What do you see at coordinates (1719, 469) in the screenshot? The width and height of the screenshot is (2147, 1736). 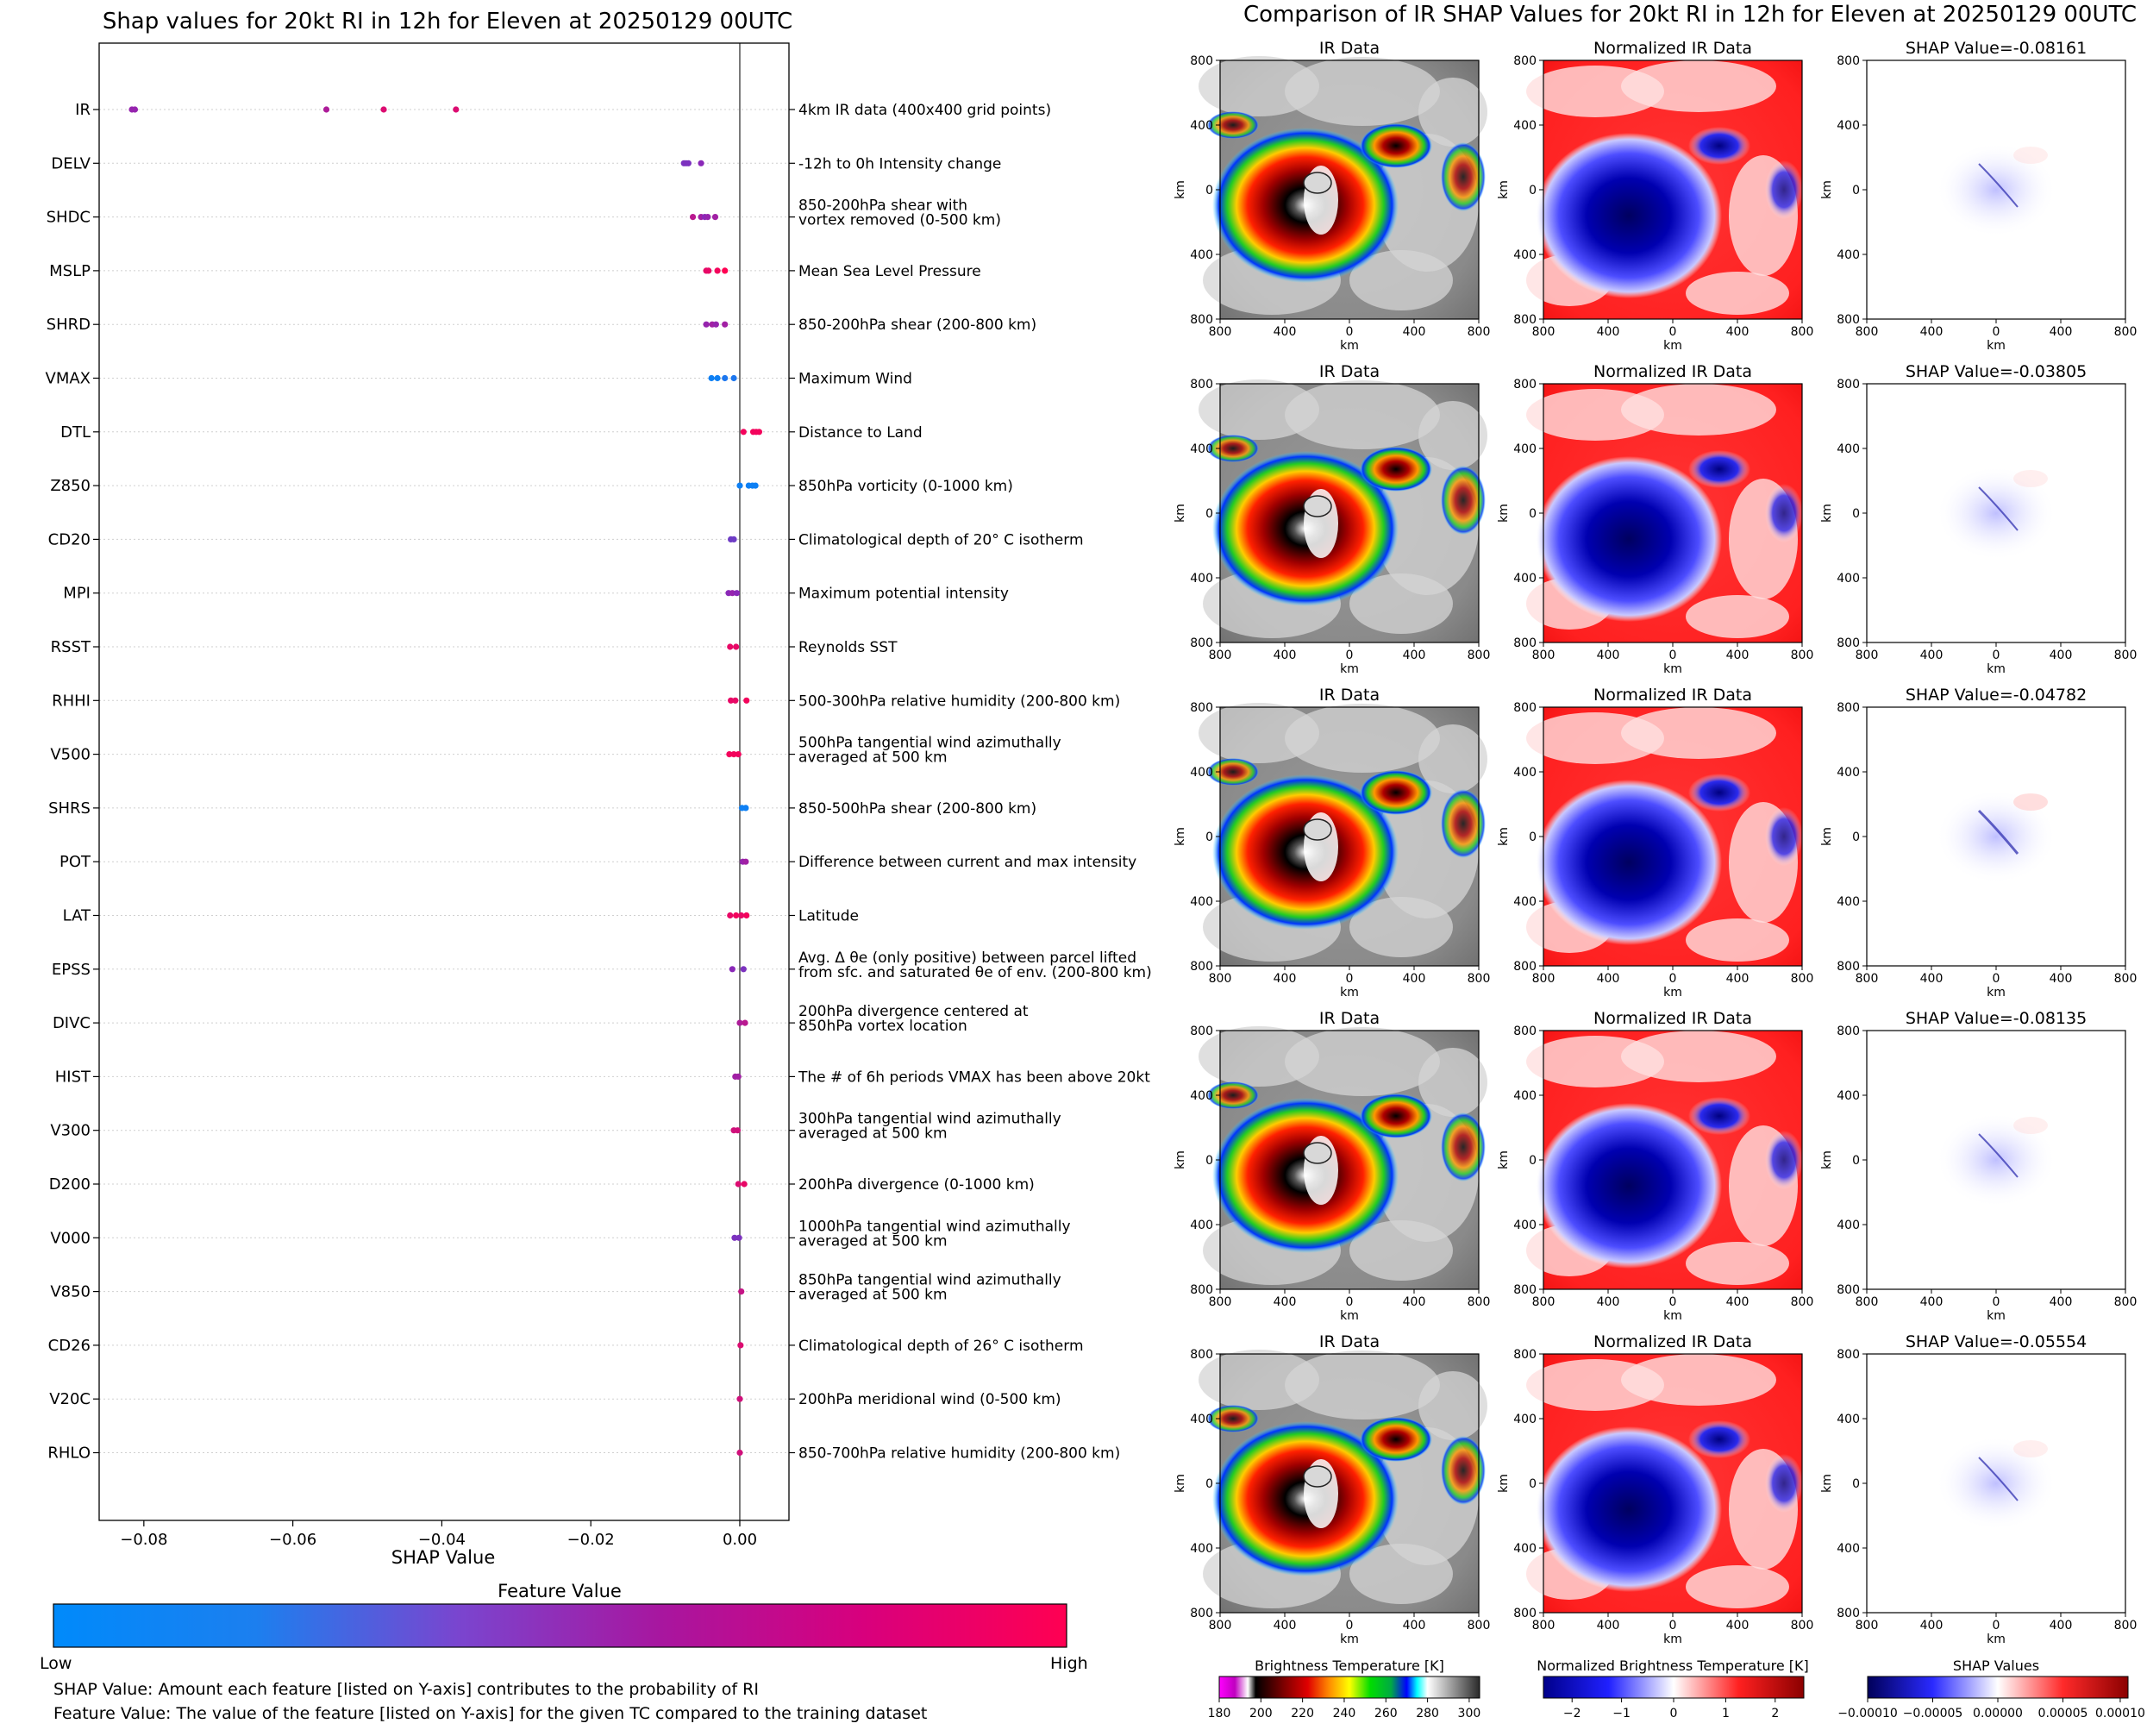 I see `norm-convective-cell` at bounding box center [1719, 469].